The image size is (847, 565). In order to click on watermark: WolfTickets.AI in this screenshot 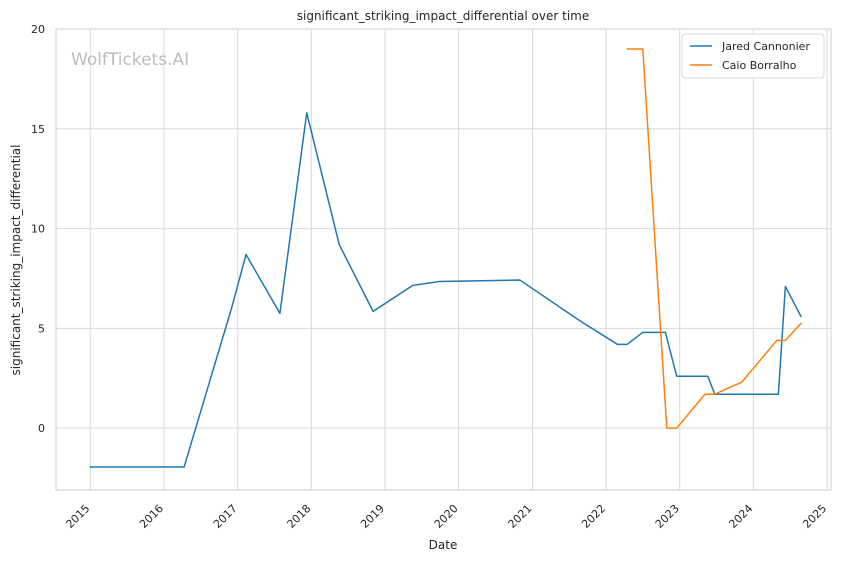, I will do `click(130, 60)`.